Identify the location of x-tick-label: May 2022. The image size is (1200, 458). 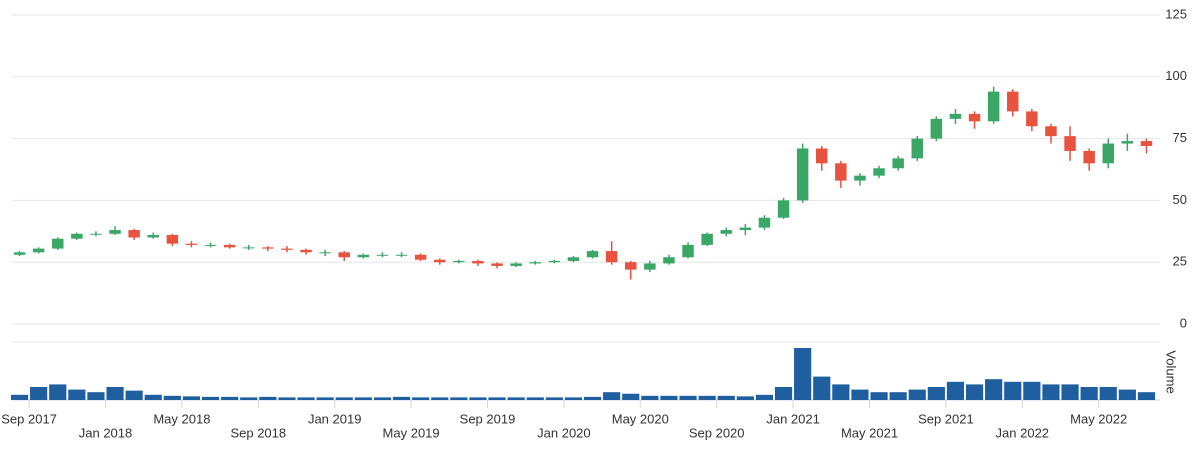
(1098, 418).